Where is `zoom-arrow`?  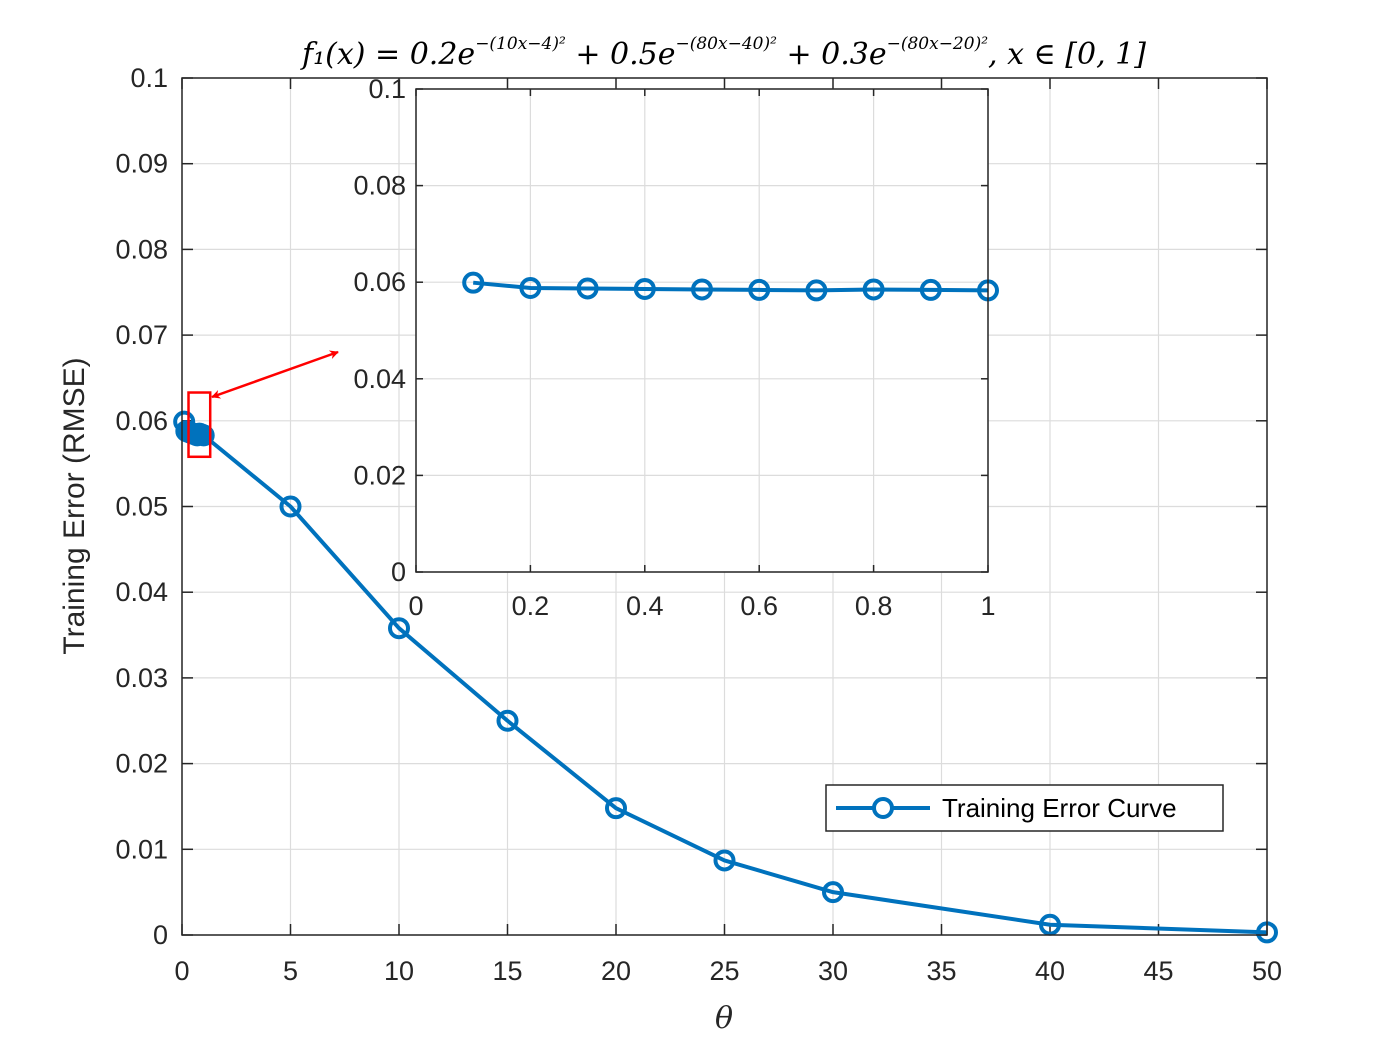
zoom-arrow is located at coordinates (275, 374).